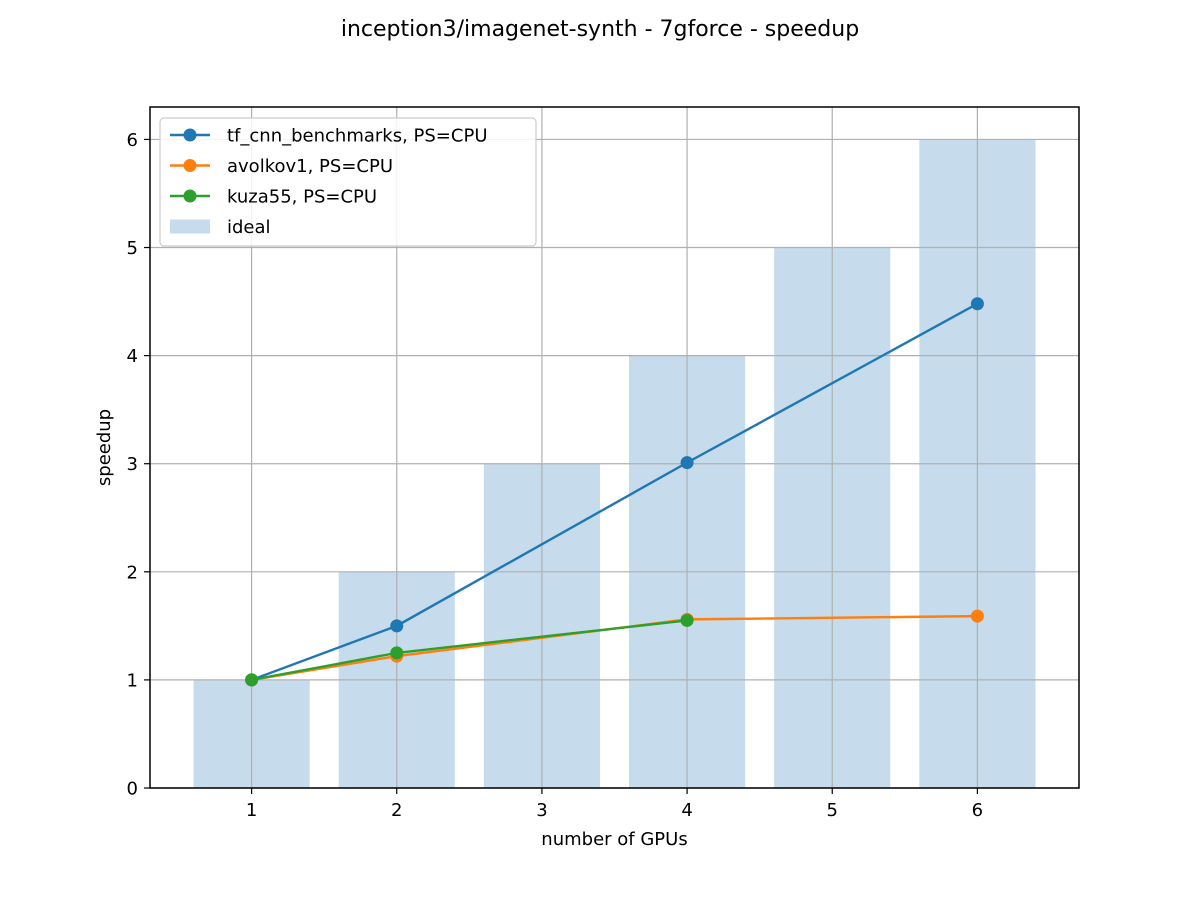 The width and height of the screenshot is (1200, 900). I want to click on y-axis-label: speedup, so click(104, 447).